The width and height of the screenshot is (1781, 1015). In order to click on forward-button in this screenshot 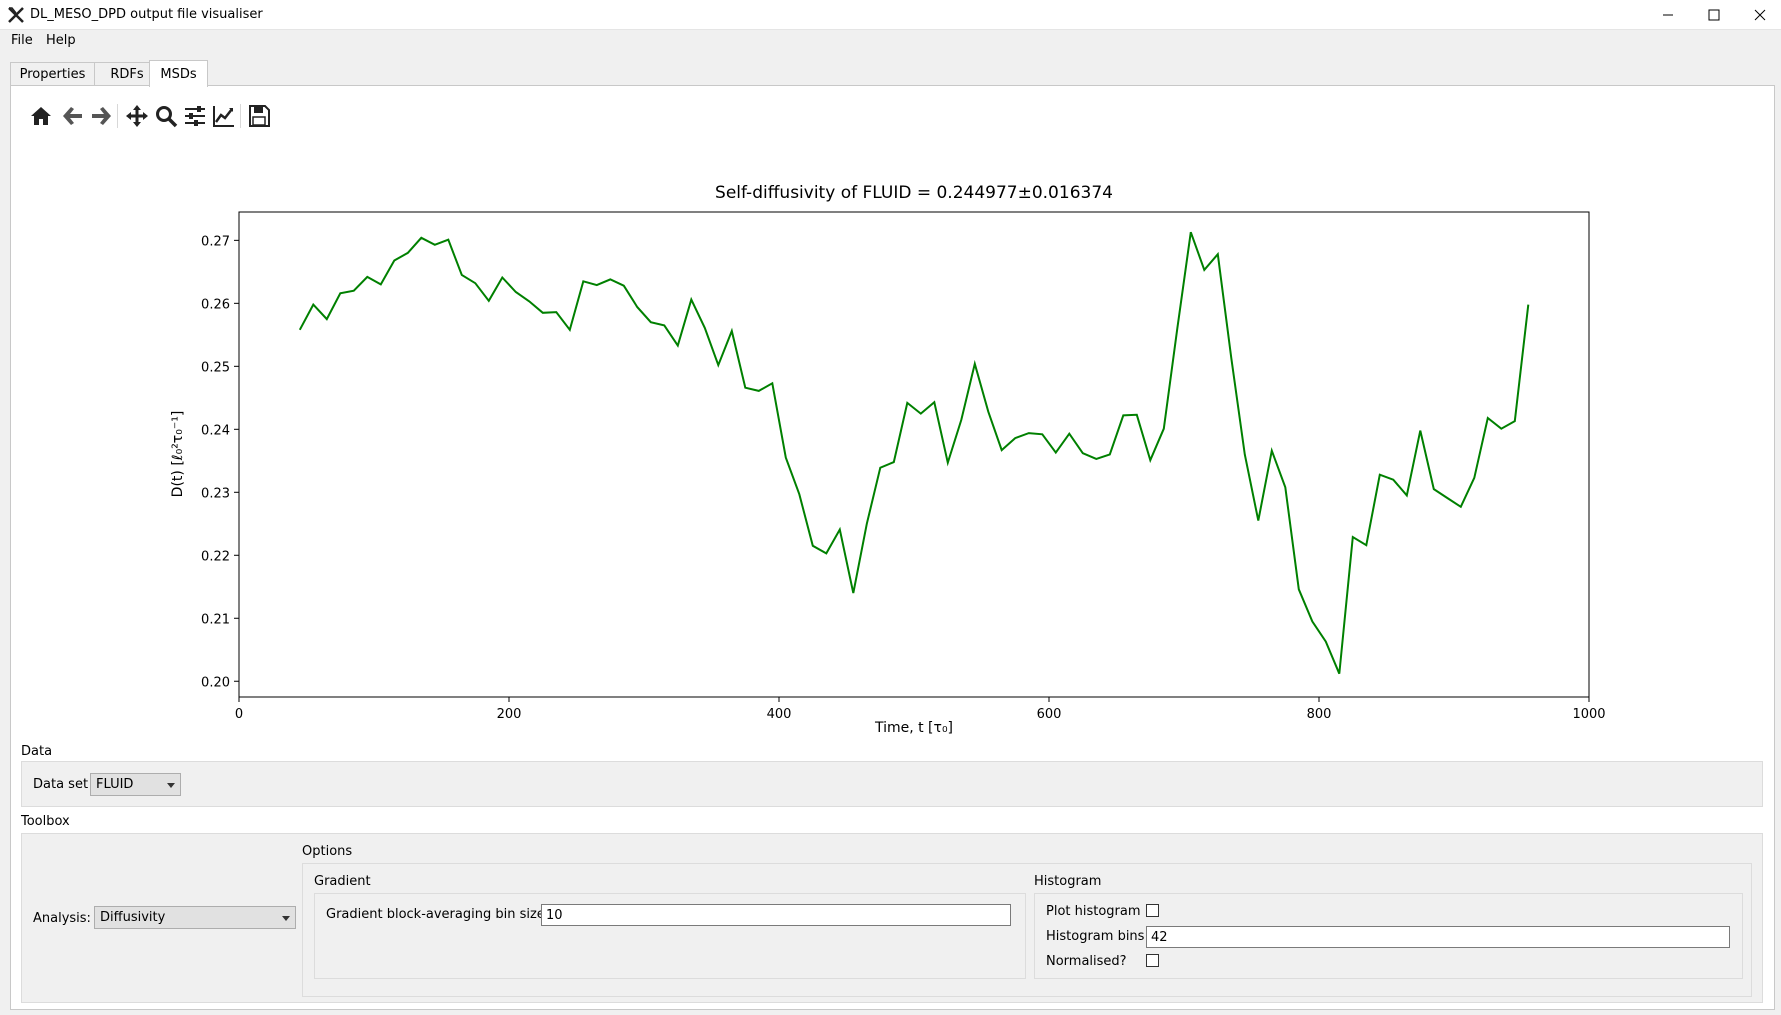, I will do `click(101, 116)`.